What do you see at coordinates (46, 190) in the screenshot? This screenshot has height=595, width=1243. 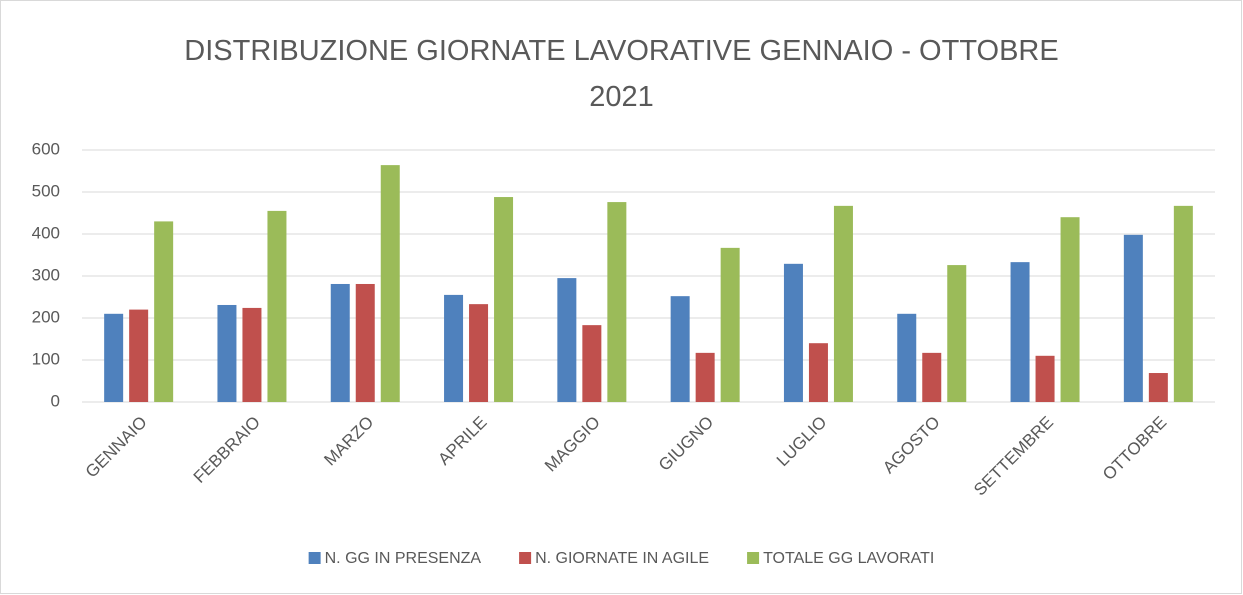 I see `y-tick-label: 500` at bounding box center [46, 190].